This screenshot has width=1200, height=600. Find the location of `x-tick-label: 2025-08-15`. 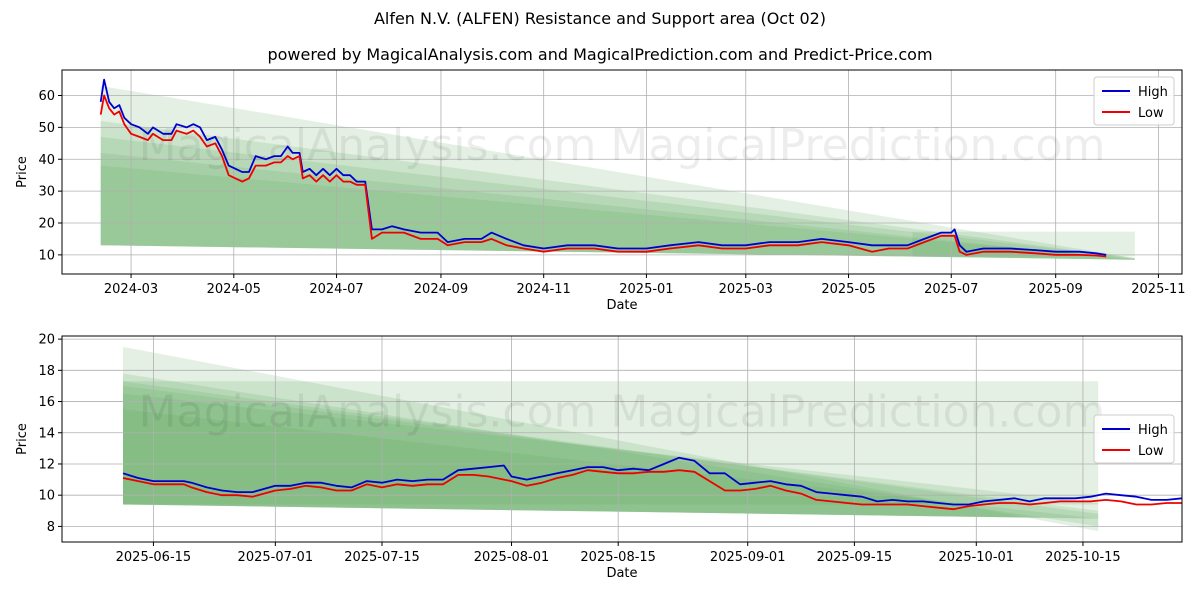

x-tick-label: 2025-08-15 is located at coordinates (618, 557).